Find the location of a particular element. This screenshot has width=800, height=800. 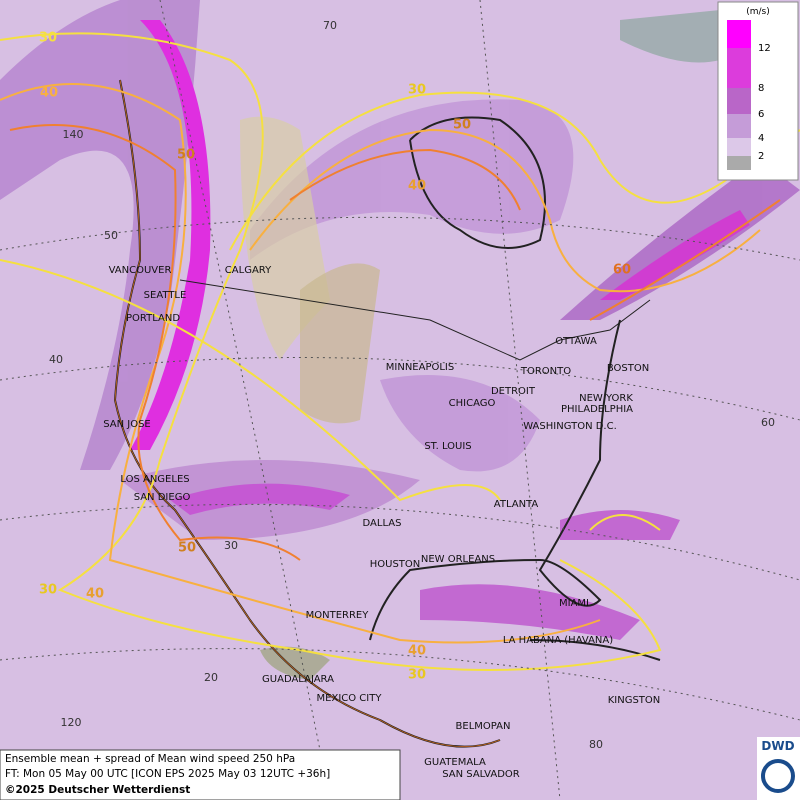

graticule-label: 70 is located at coordinates (330, 25).